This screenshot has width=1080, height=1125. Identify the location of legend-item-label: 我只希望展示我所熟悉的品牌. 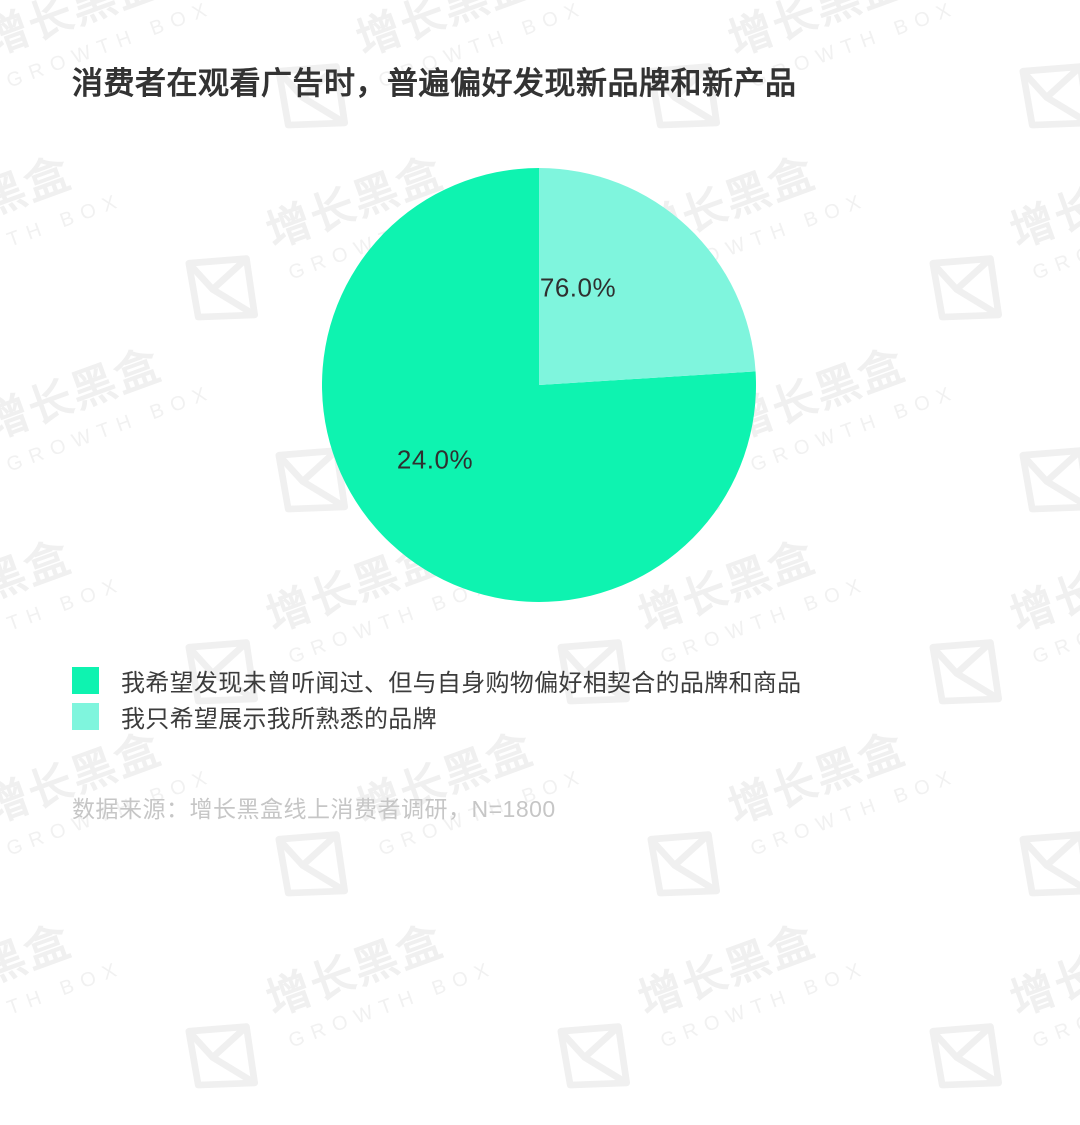
(279, 719).